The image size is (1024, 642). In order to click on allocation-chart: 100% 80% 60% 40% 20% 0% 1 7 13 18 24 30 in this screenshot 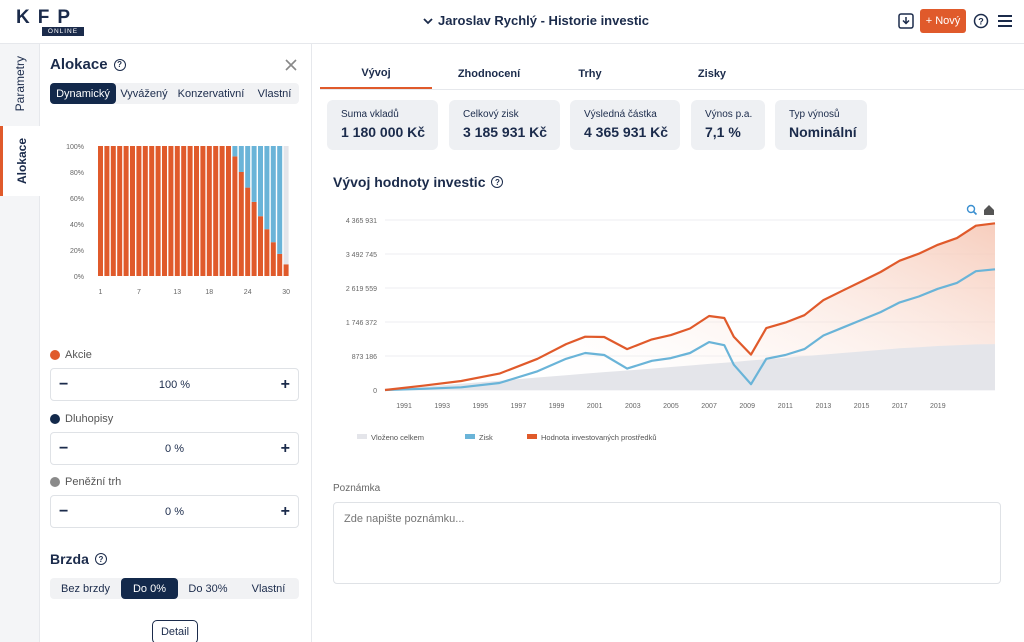, I will do `click(178, 220)`.